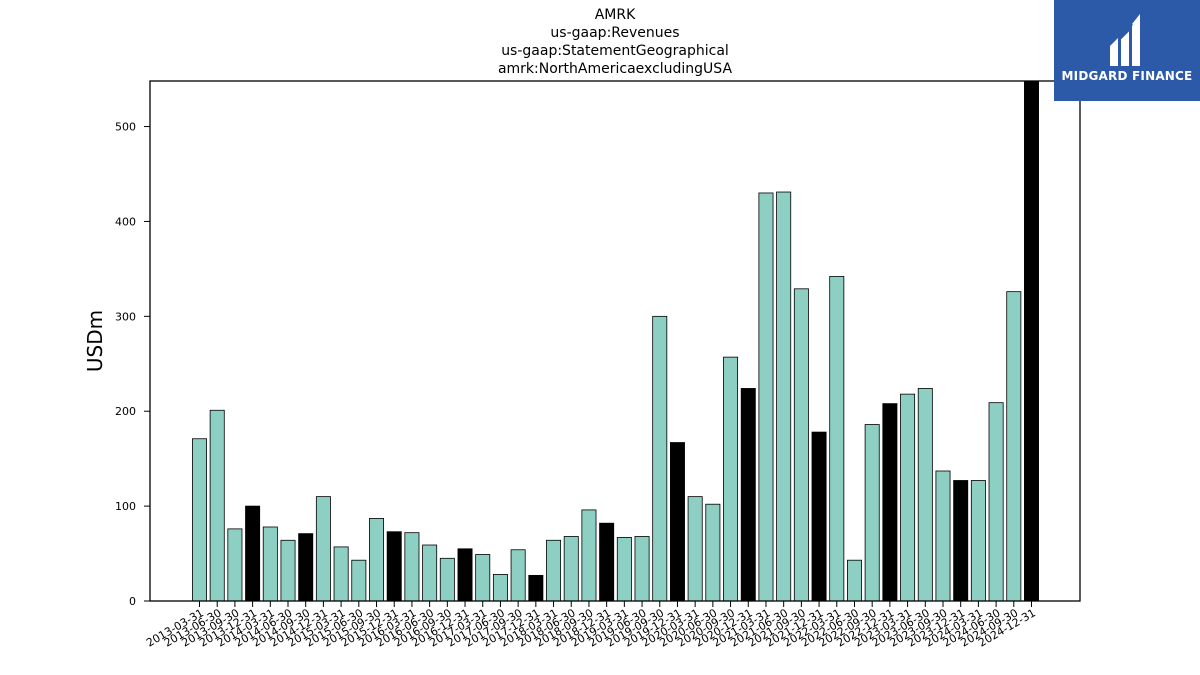  What do you see at coordinates (132, 364) in the screenshot?
I see `y-axis: 0 100 200 300 400 500` at bounding box center [132, 364].